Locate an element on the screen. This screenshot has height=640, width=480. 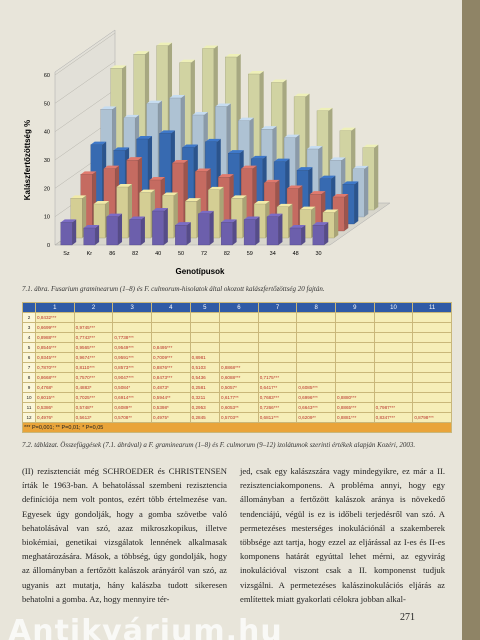
x-tick-label: Sz is located at coordinates (66, 254).